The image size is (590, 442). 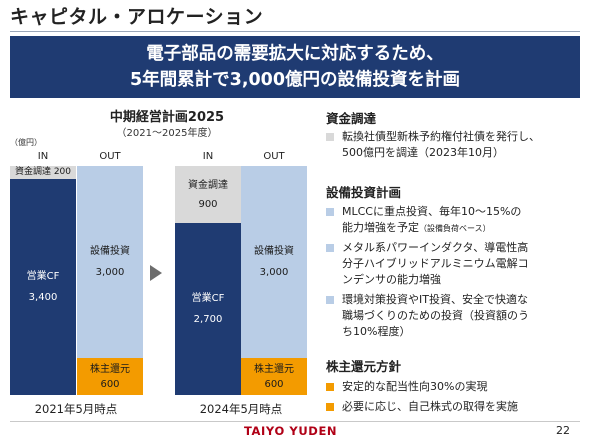 What do you see at coordinates (364, 192) in the screenshot?
I see `capex-heading: 設備投資計画` at bounding box center [364, 192].